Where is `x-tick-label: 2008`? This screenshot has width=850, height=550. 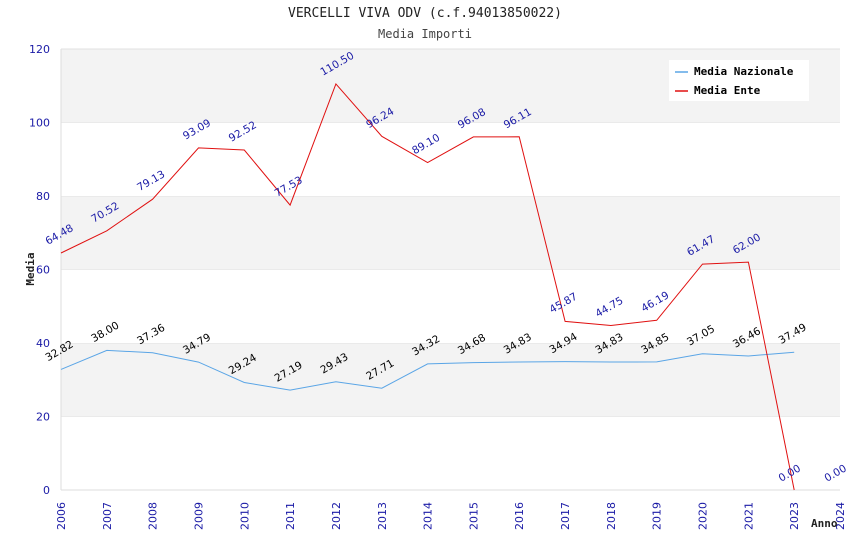 x-tick-label: 2008 is located at coordinates (153, 516).